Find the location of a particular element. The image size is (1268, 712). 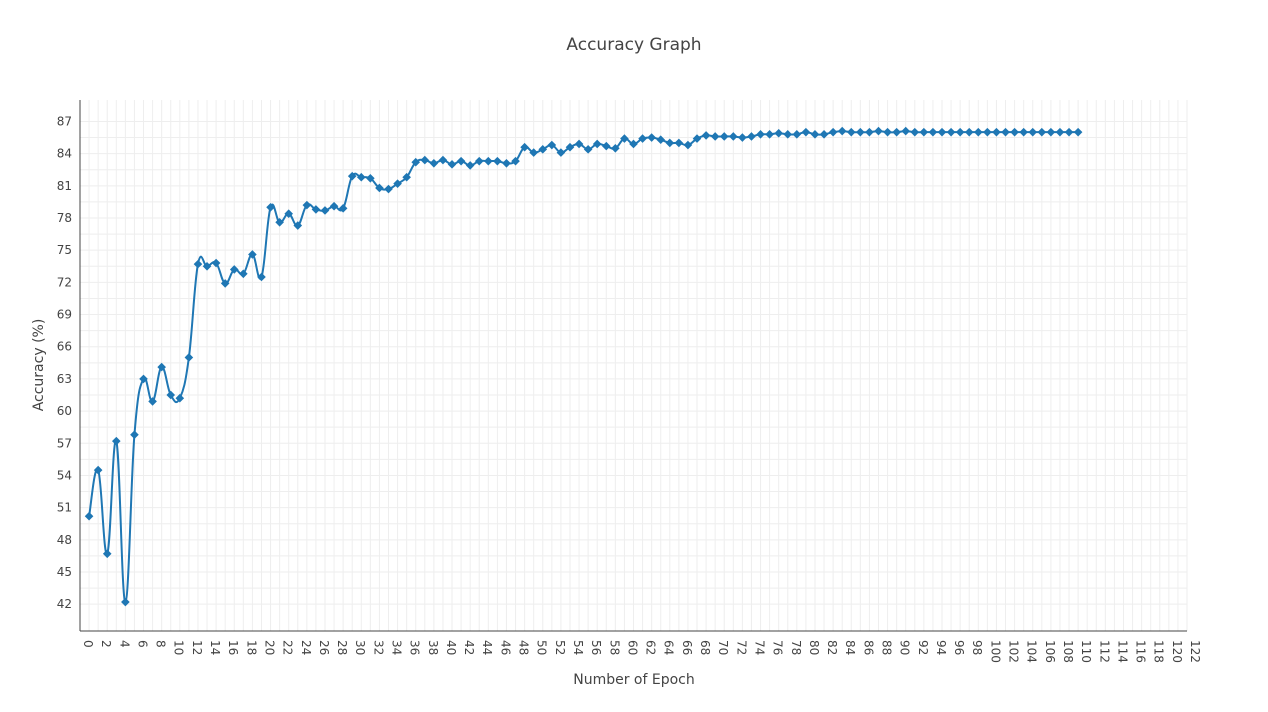

x-tick-label: 104 is located at coordinates (1032, 651).